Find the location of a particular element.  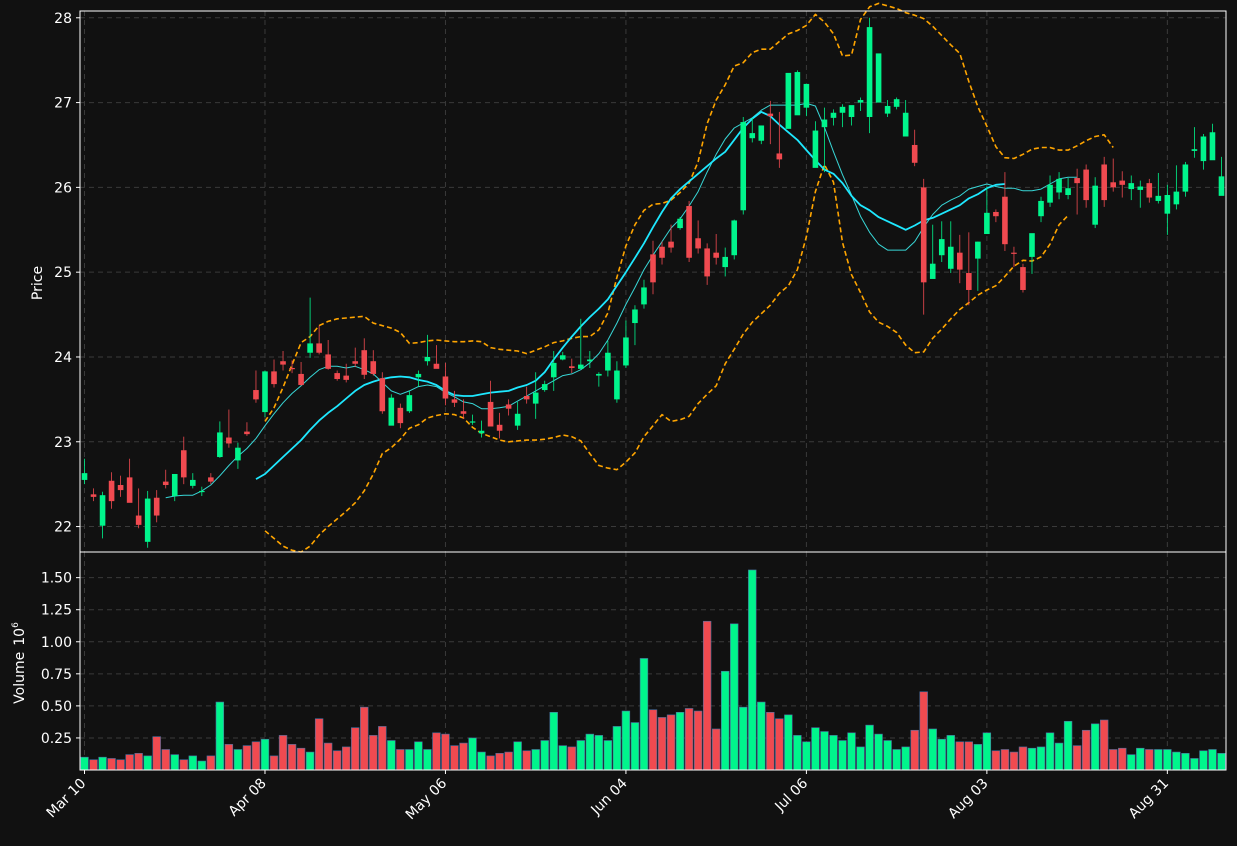

date-tick-label: Aug 31 is located at coordinates (1149, 799).